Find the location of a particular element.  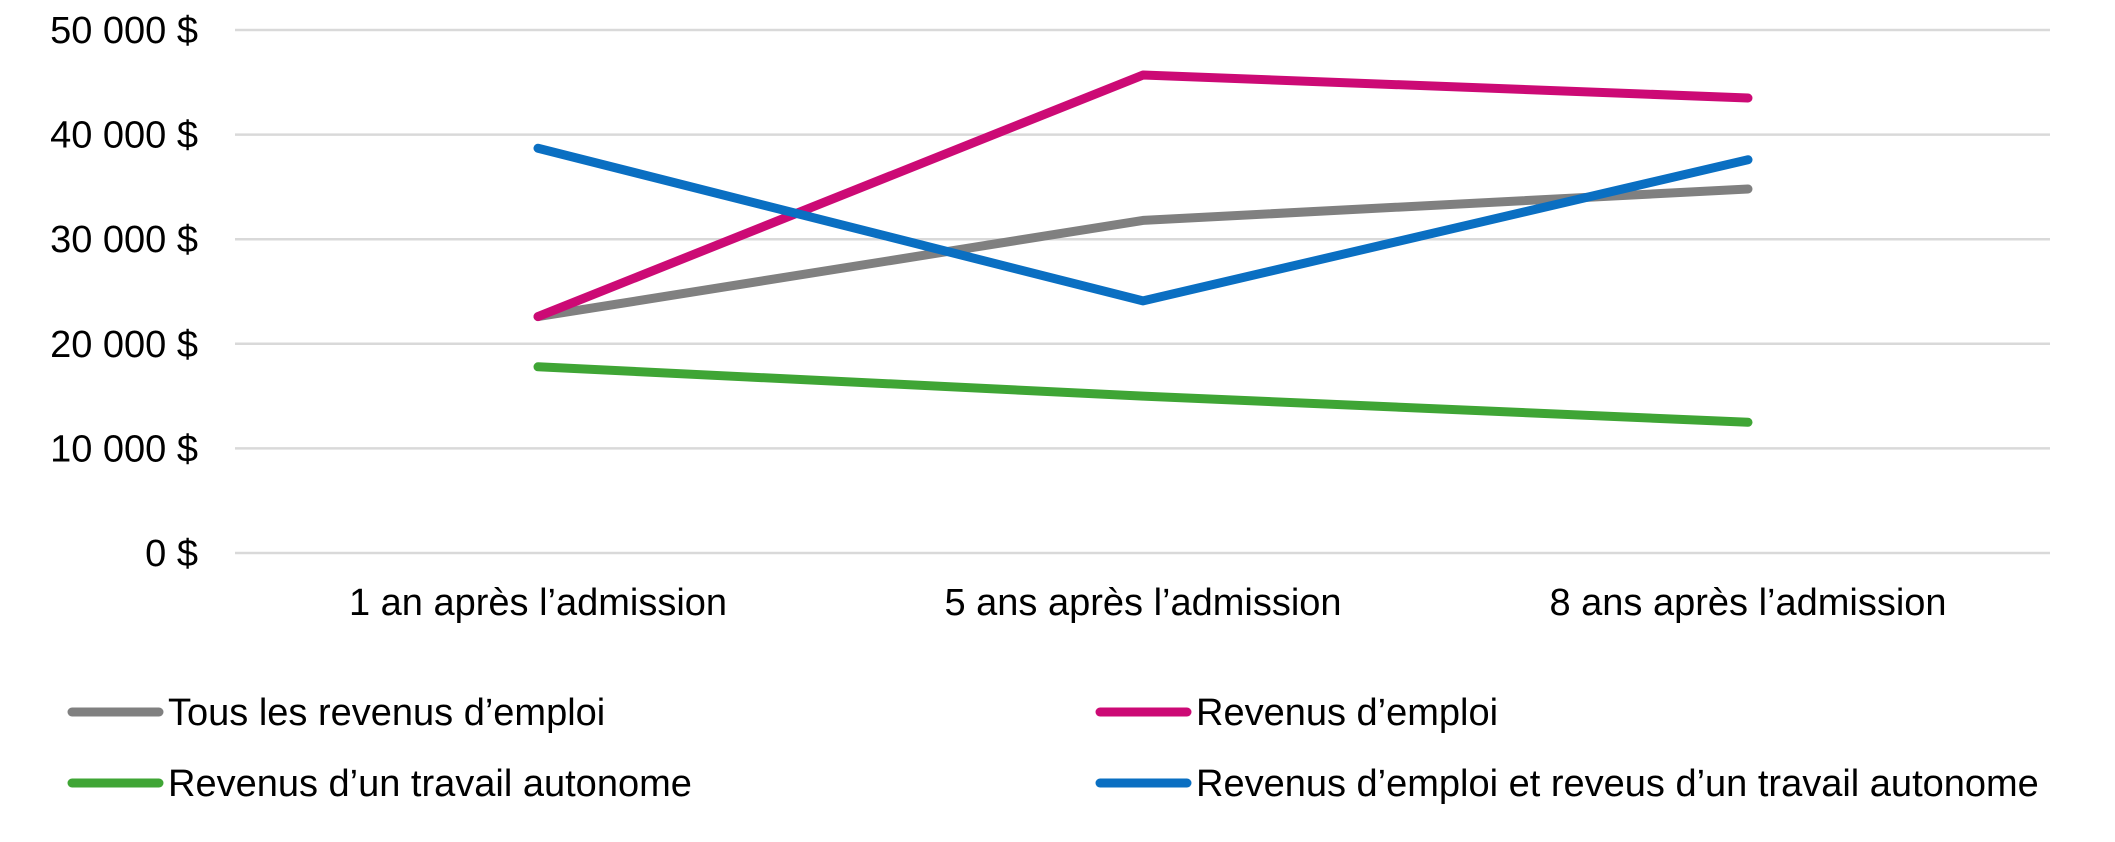

y-tick-label: 50 000 $ is located at coordinates (124, 31).